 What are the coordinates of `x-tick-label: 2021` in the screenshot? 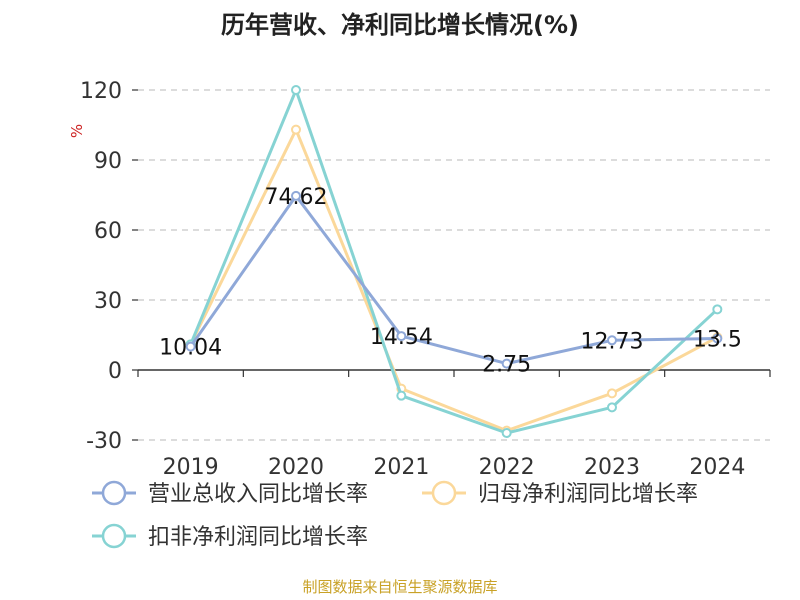 It's located at (401, 467).